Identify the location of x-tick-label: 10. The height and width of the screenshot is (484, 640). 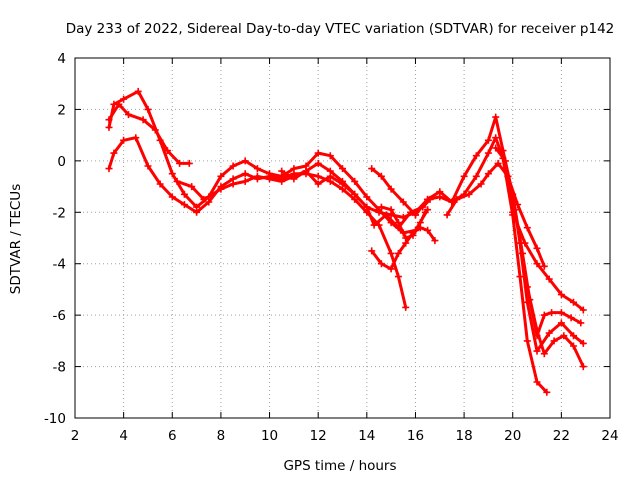
(269, 436).